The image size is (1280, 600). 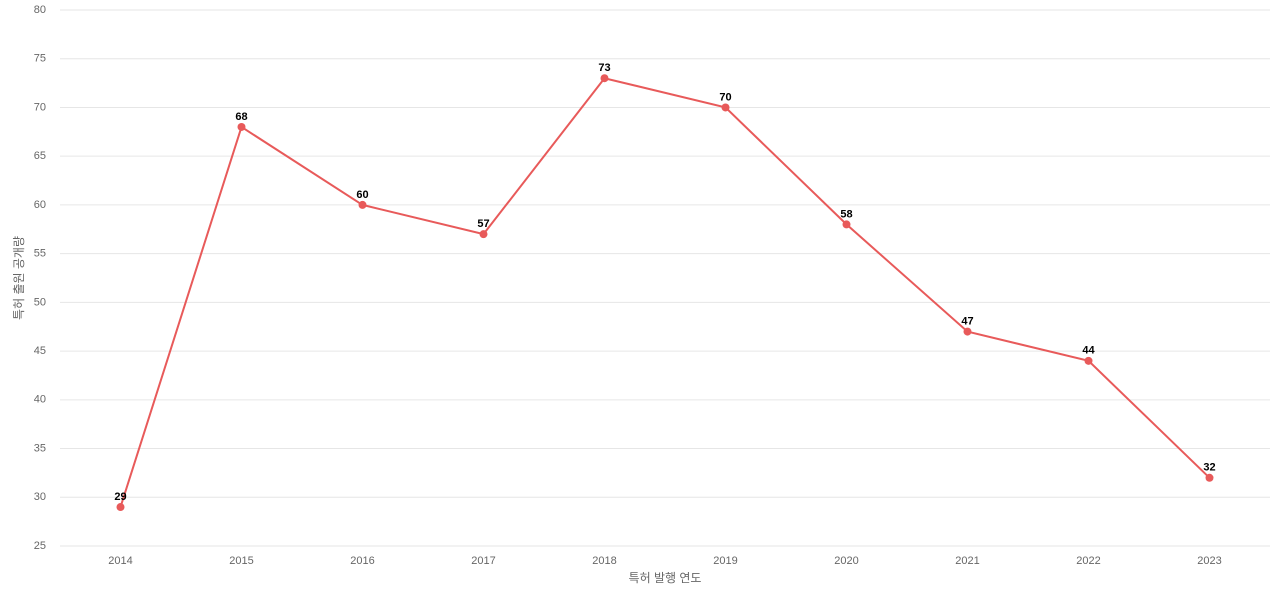 I want to click on y-tick-label: 50, so click(x=40, y=302).